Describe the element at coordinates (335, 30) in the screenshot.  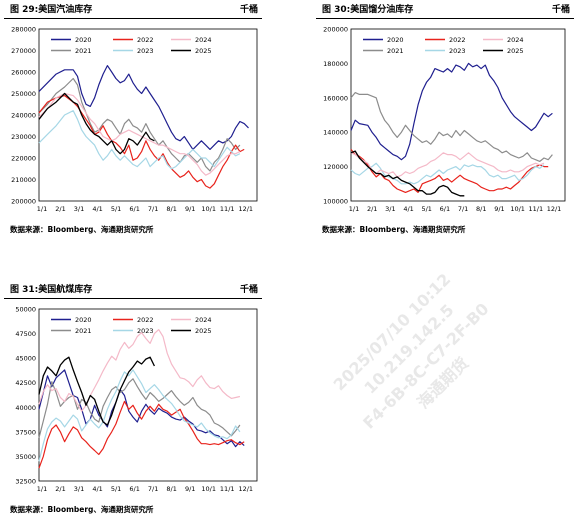
I see `y-tick-label: 200000` at that location.